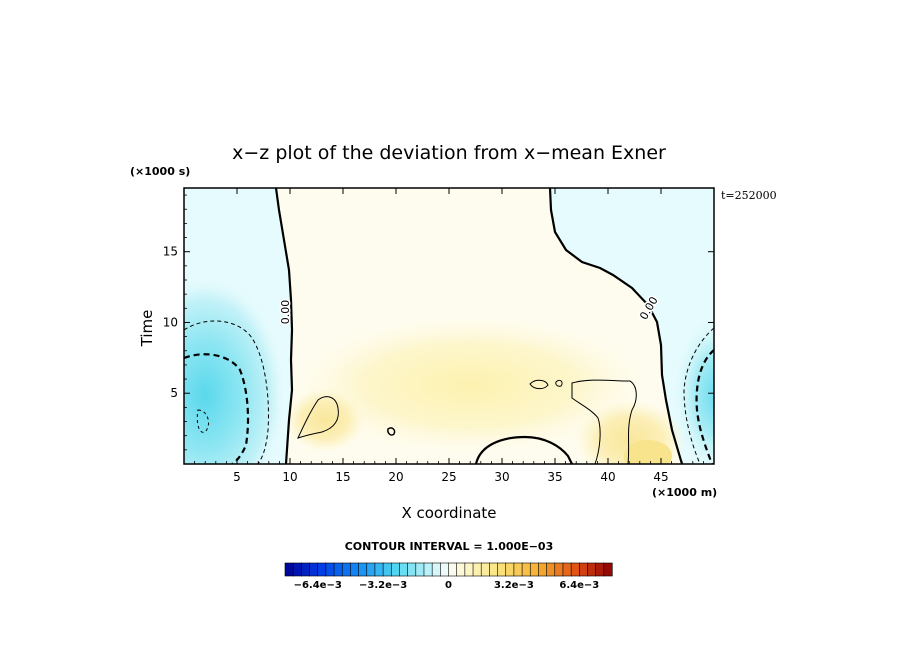  I want to click on zero-contour-bottom, so click(523, 449).